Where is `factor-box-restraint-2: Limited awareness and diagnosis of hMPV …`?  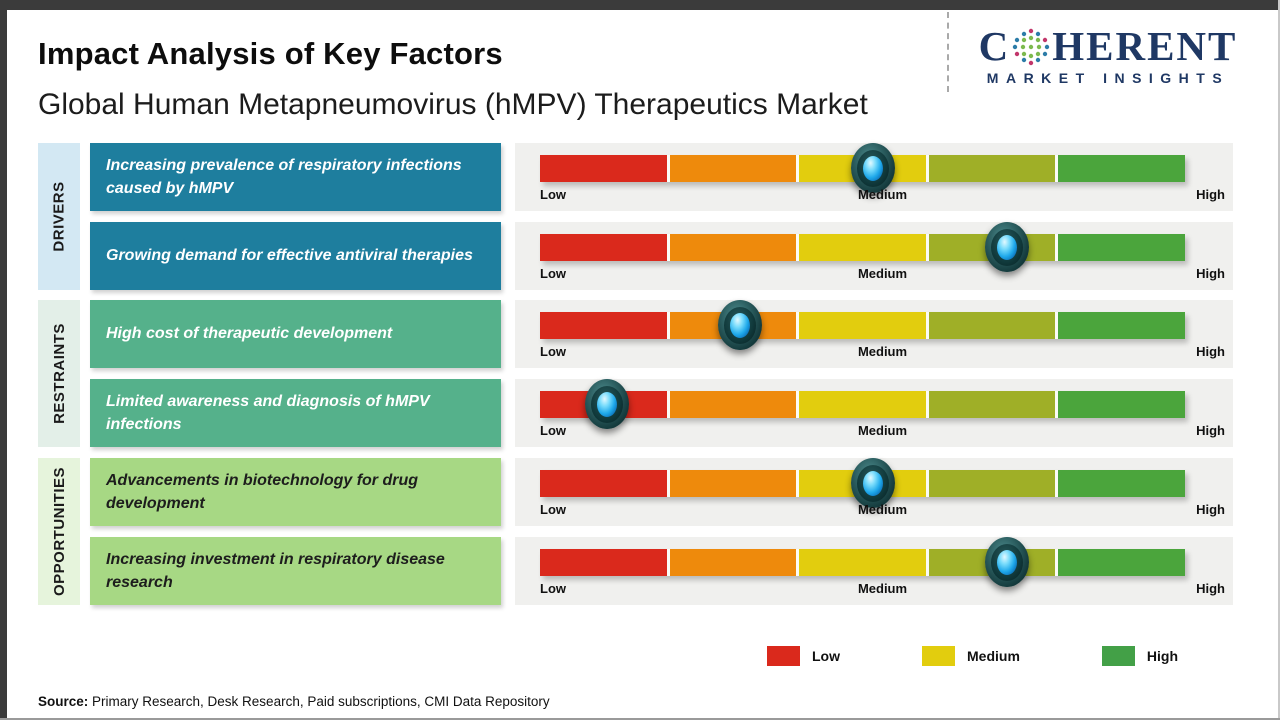 factor-box-restraint-2: Limited awareness and diagnosis of hMPV … is located at coordinates (295, 413).